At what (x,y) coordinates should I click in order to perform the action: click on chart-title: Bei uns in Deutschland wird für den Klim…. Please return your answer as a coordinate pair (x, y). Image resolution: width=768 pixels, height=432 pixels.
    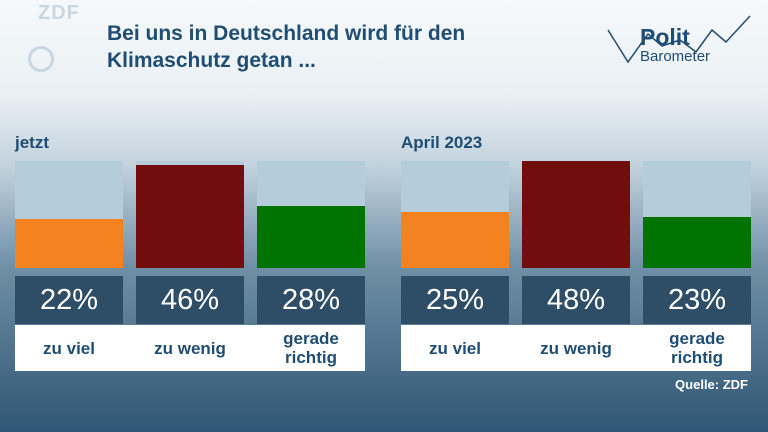
    Looking at the image, I should click on (286, 47).